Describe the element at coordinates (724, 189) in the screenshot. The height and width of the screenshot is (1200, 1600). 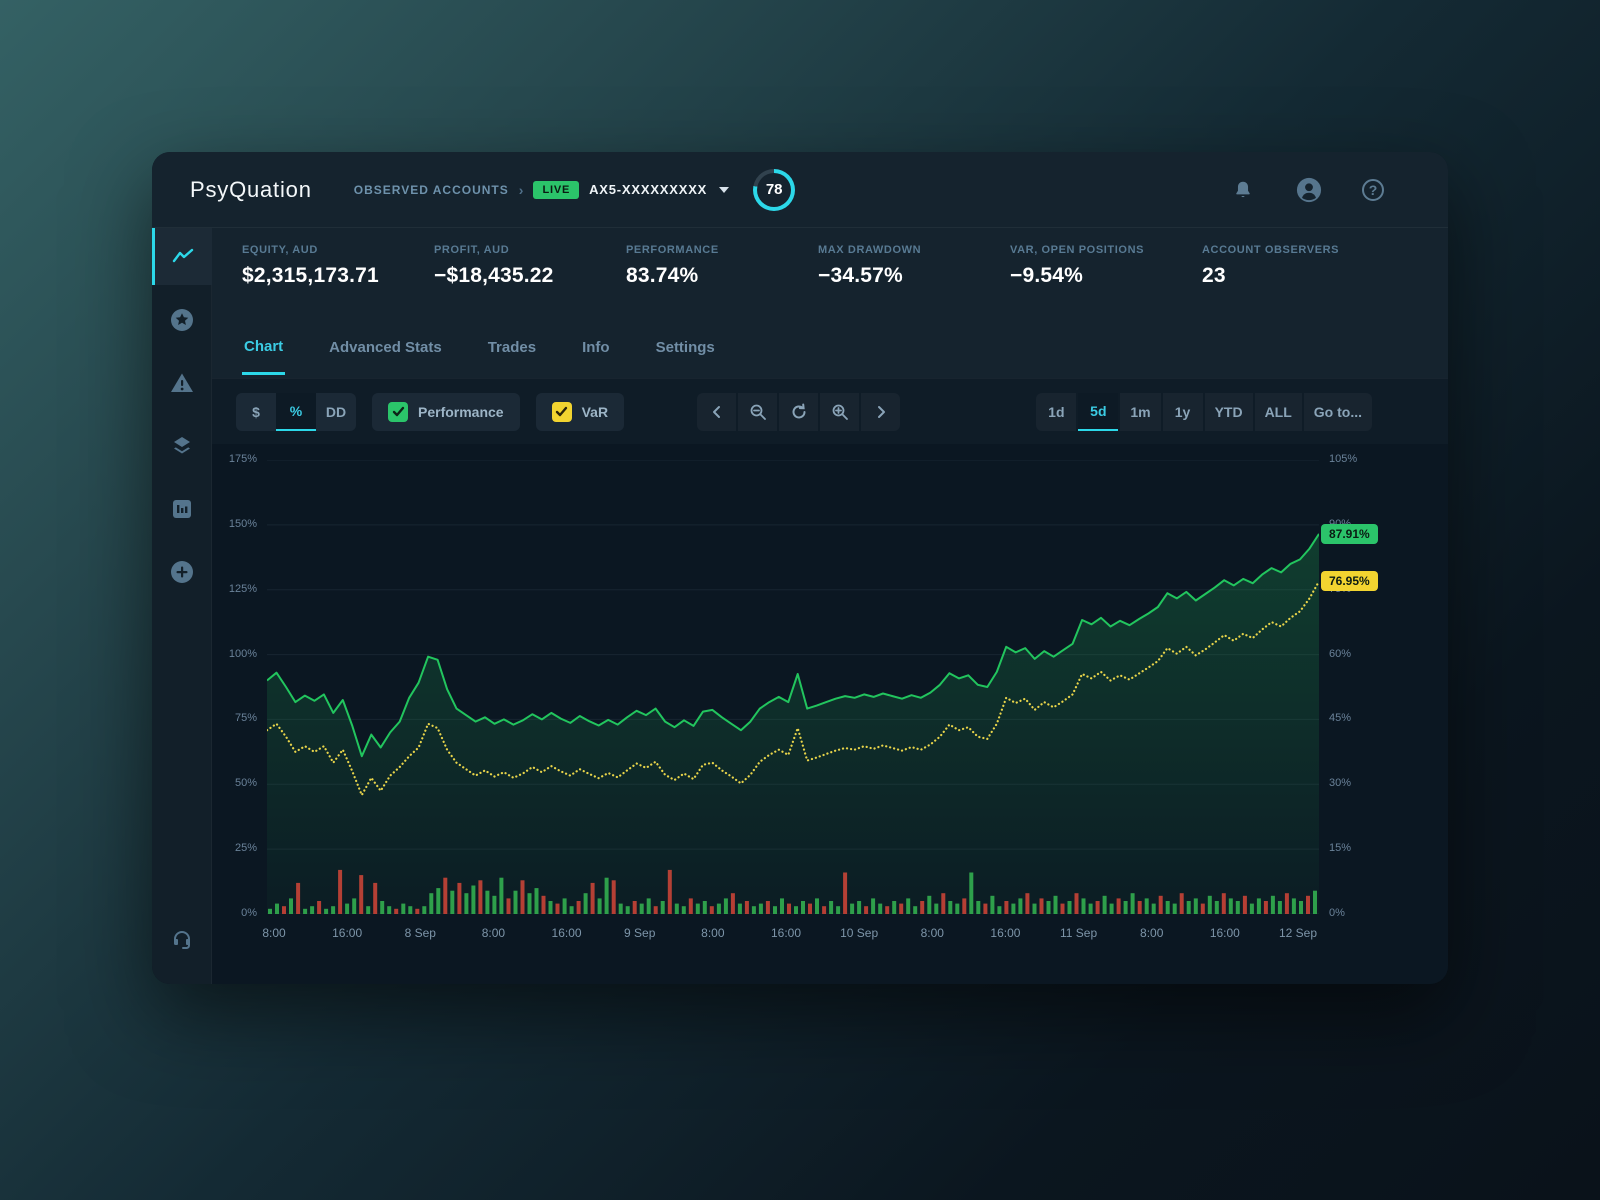
I see `chevron-down-icon` at that location.